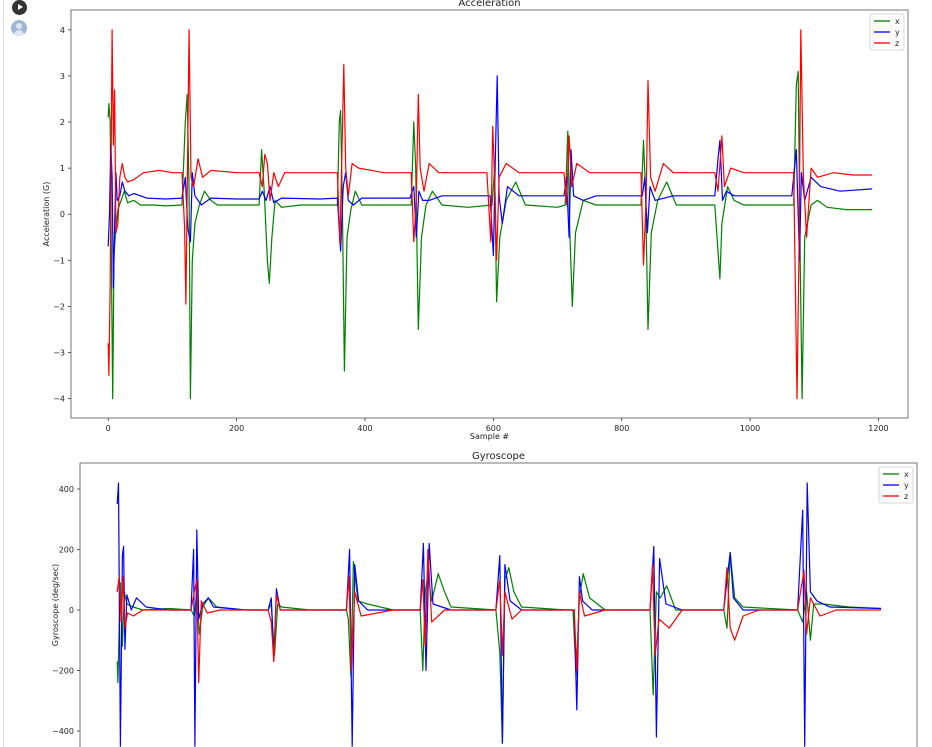 The height and width of the screenshot is (747, 932). Describe the element at coordinates (236, 428) in the screenshot. I see `x-tick-label: 200` at that location.